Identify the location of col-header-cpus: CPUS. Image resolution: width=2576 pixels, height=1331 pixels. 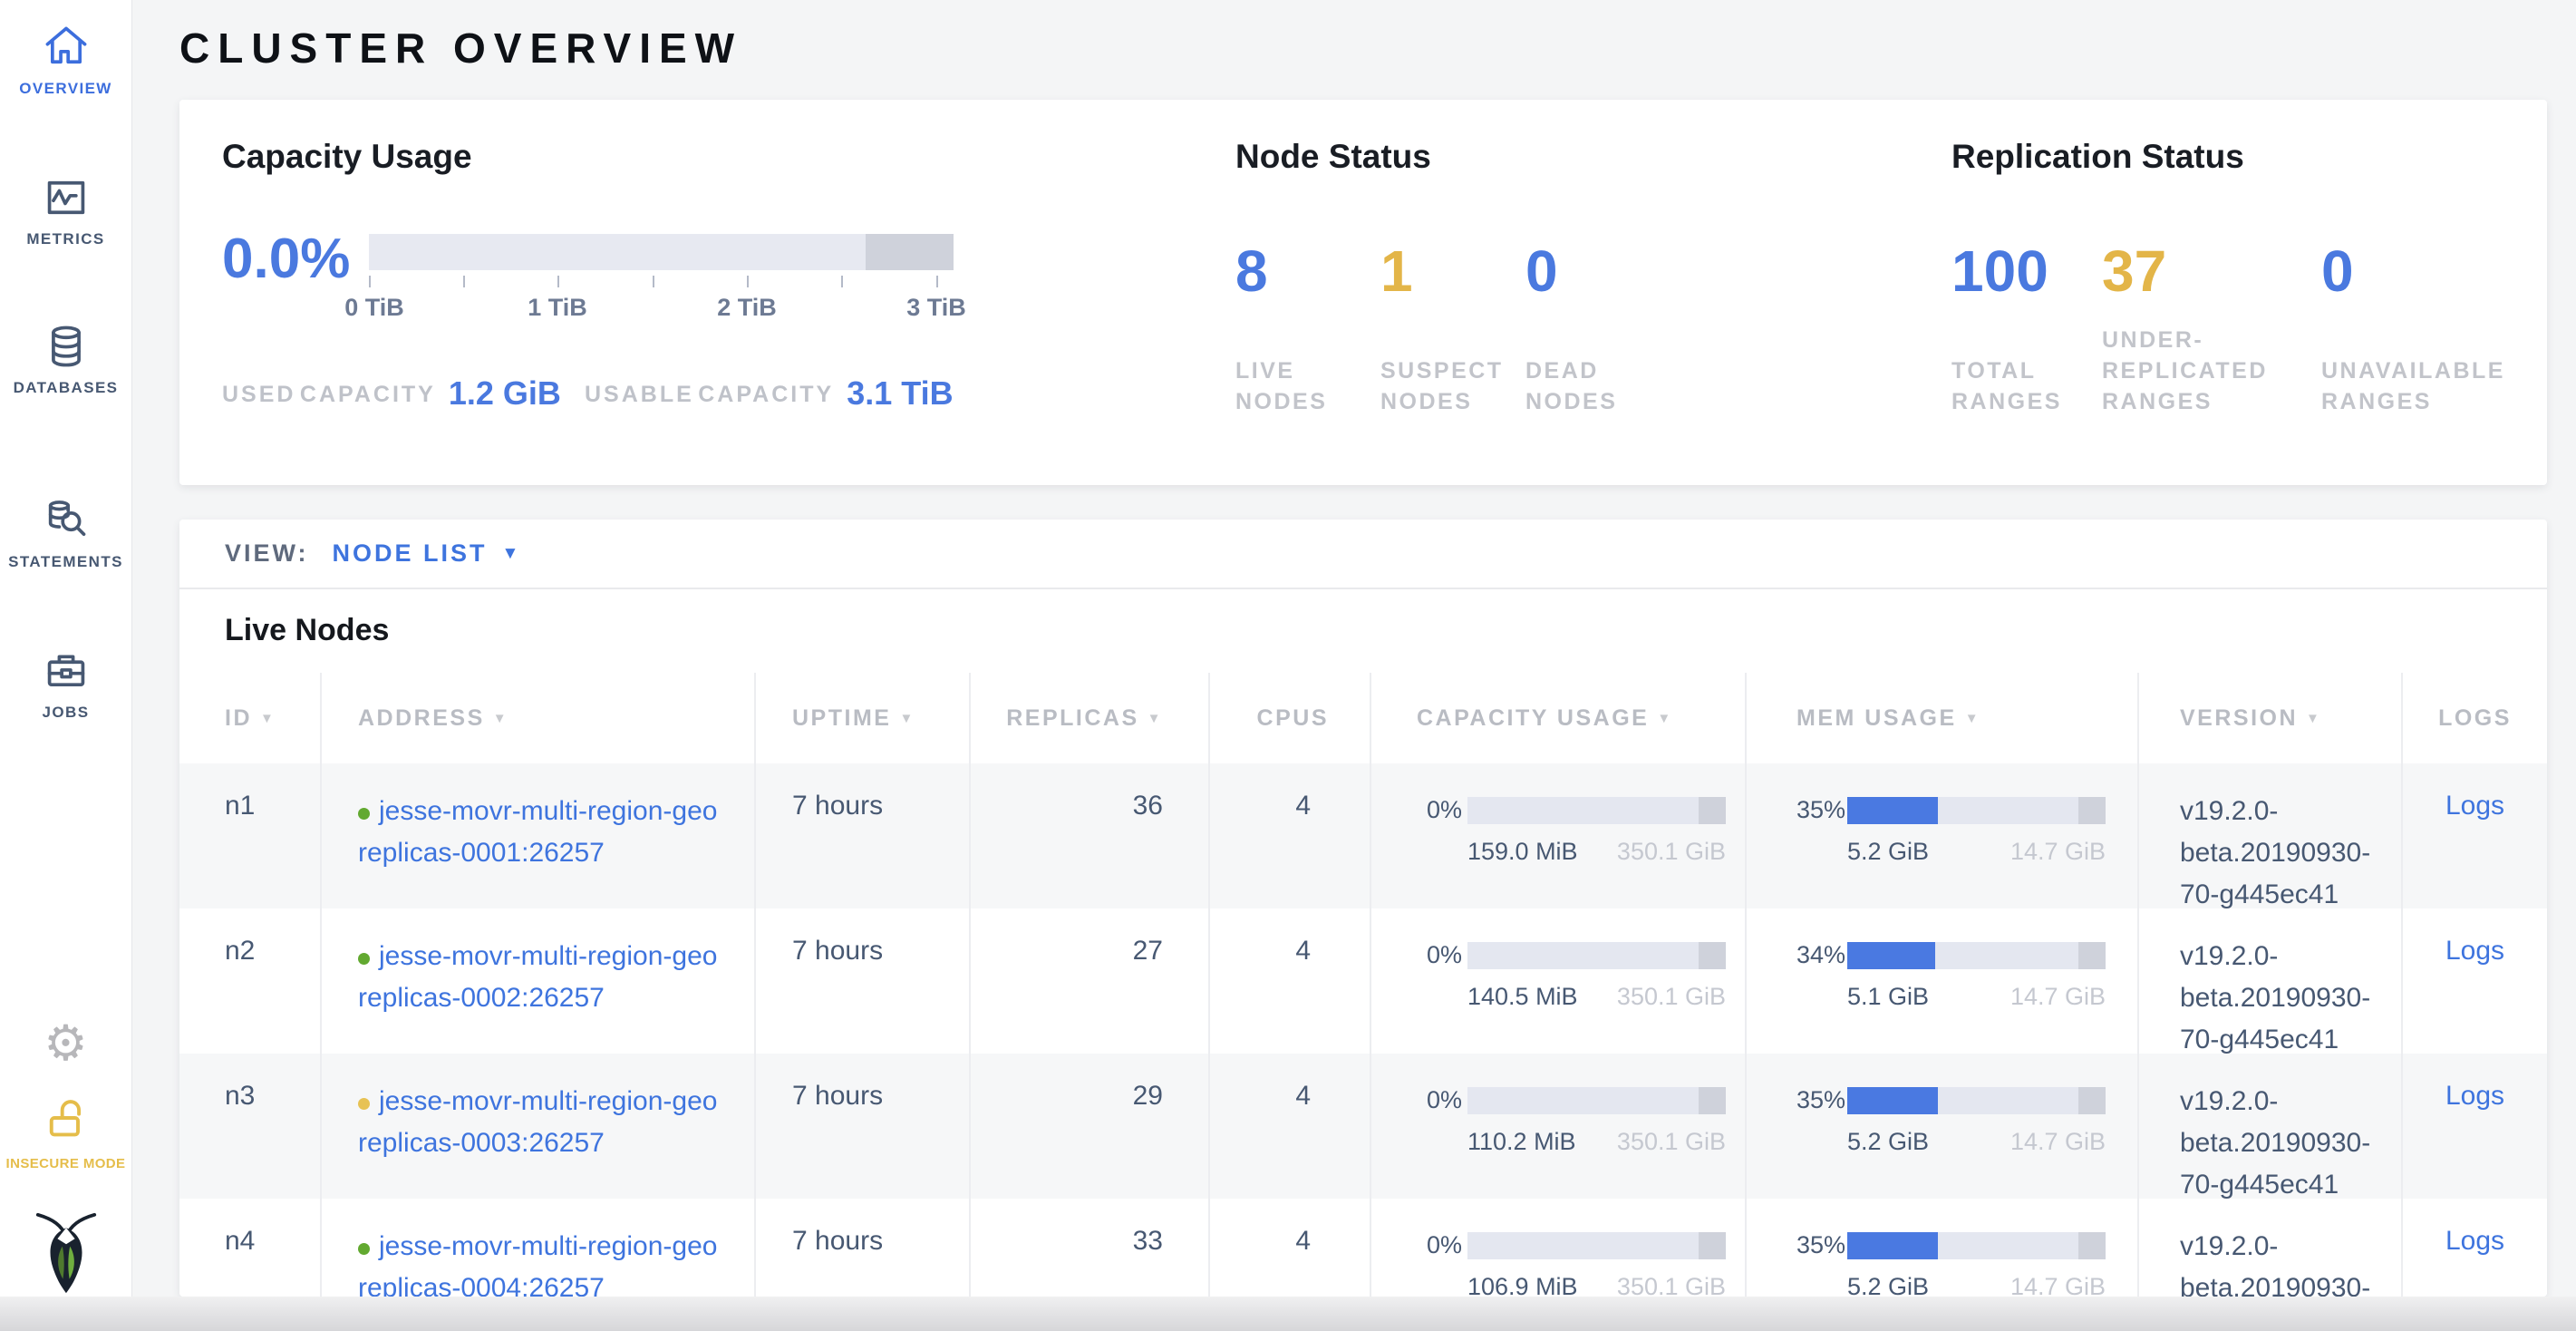
(1289, 718).